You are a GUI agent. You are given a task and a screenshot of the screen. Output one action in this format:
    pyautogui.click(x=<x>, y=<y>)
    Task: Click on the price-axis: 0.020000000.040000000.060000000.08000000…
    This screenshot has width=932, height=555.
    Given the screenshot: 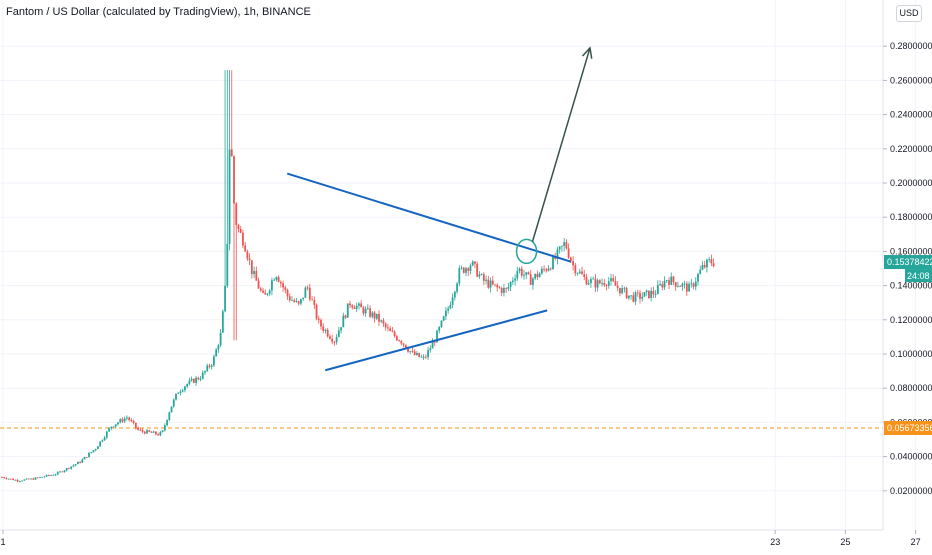 What is the action you would take?
    pyautogui.click(x=907, y=265)
    